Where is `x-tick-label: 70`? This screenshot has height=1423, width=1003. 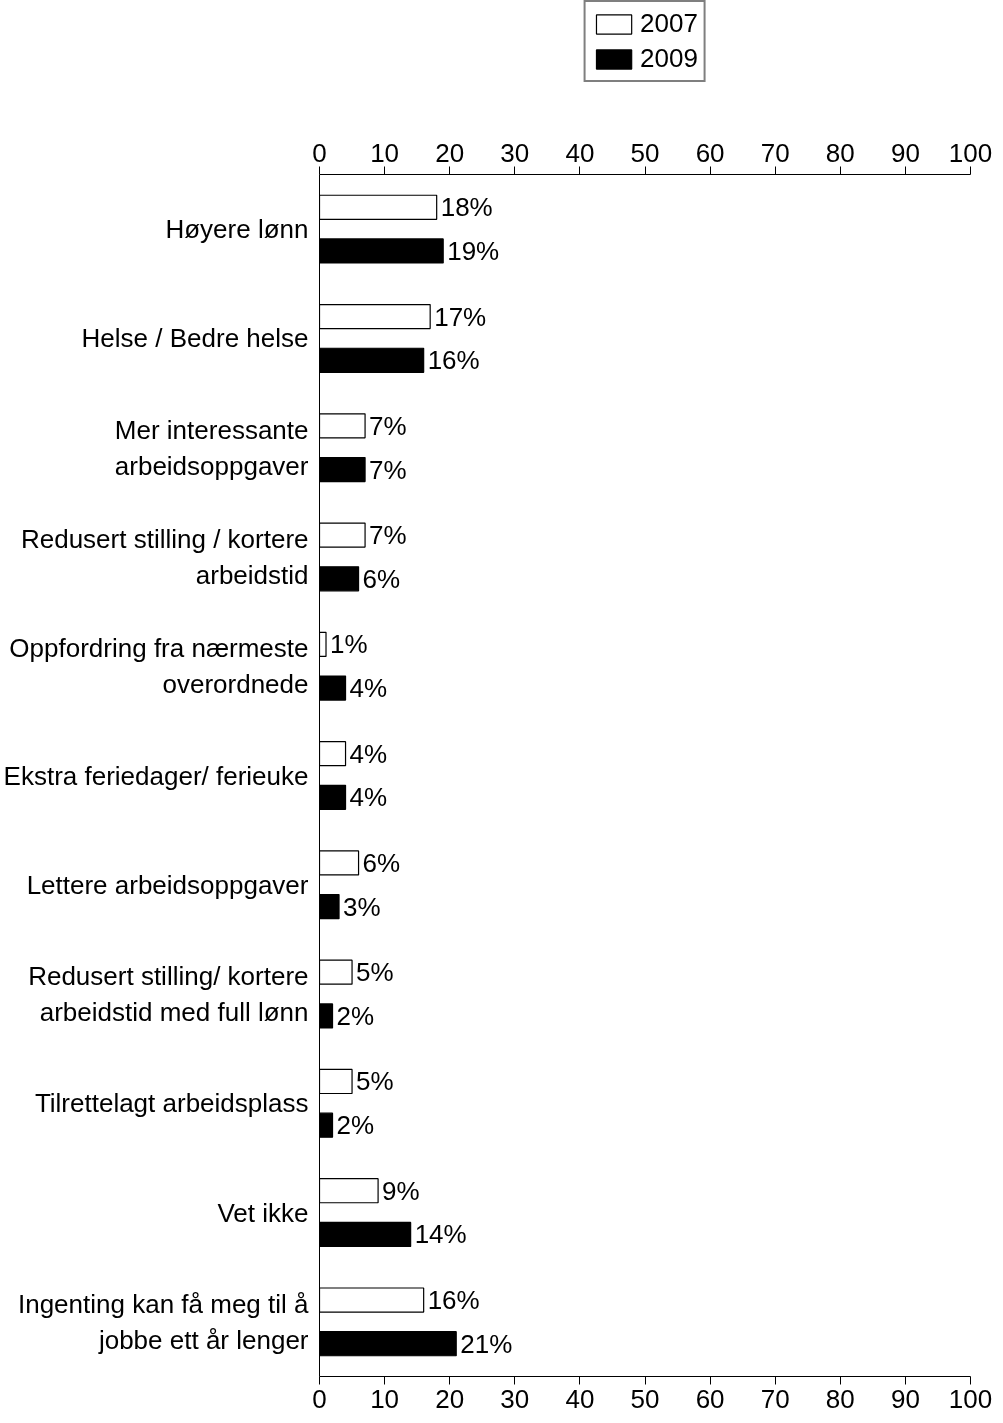 x-tick-label: 70 is located at coordinates (775, 152).